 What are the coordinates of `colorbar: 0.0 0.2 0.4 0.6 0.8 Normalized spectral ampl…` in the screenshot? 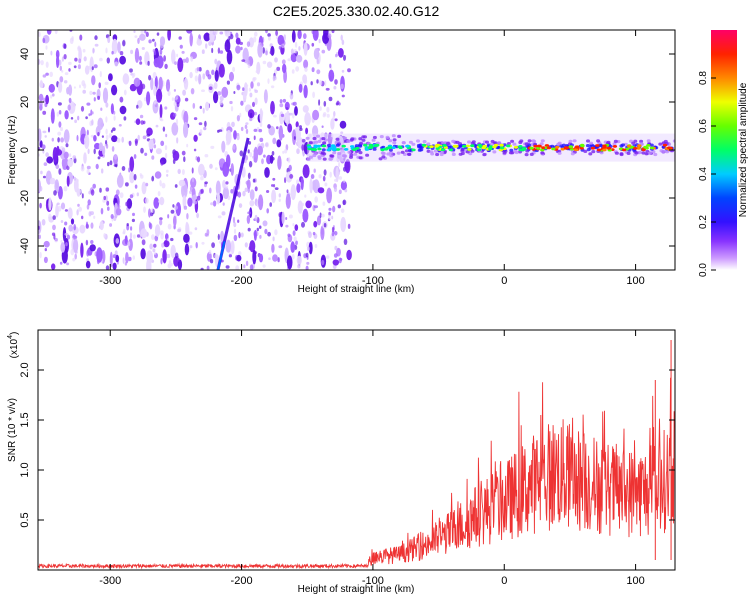 It's located at (723, 153).